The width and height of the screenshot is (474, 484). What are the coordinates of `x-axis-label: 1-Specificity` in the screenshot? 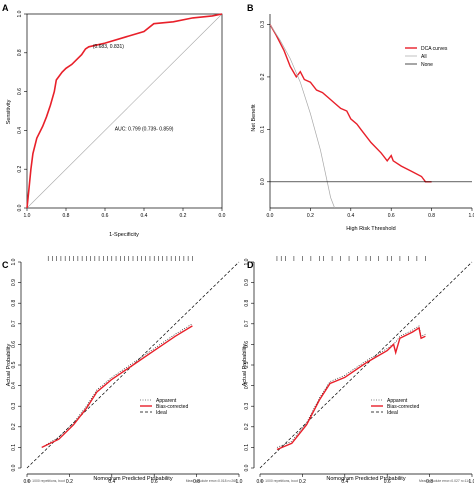 It's located at (124, 235).